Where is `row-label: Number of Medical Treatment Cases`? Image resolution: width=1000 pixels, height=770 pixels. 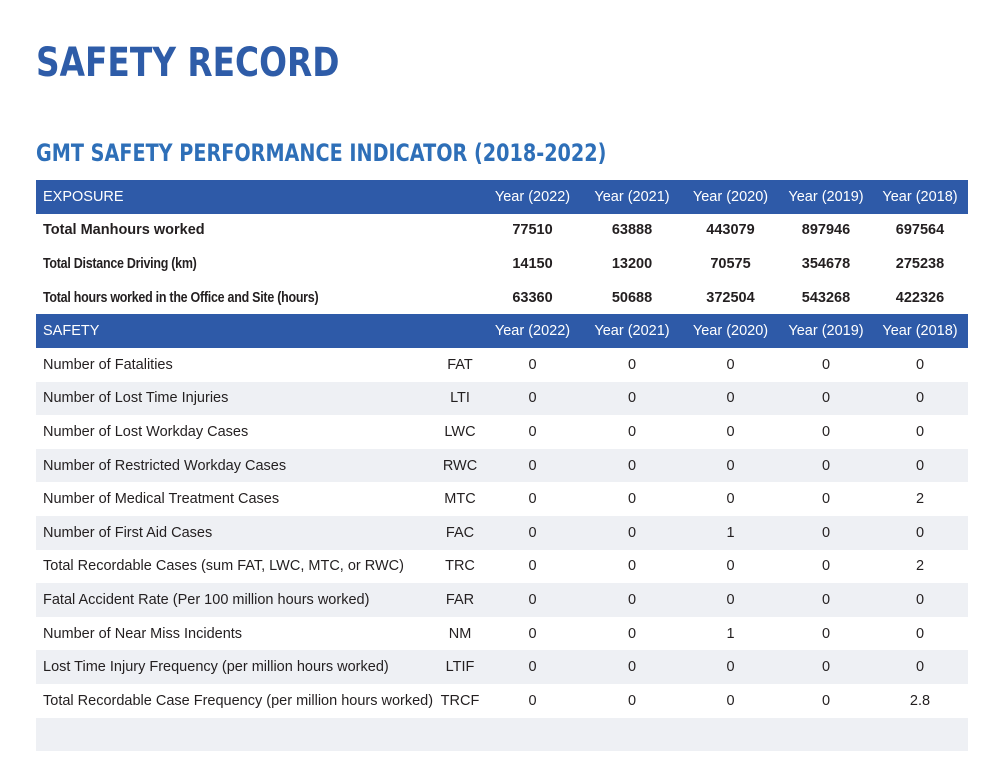 row-label: Number of Medical Treatment Cases is located at coordinates (161, 499).